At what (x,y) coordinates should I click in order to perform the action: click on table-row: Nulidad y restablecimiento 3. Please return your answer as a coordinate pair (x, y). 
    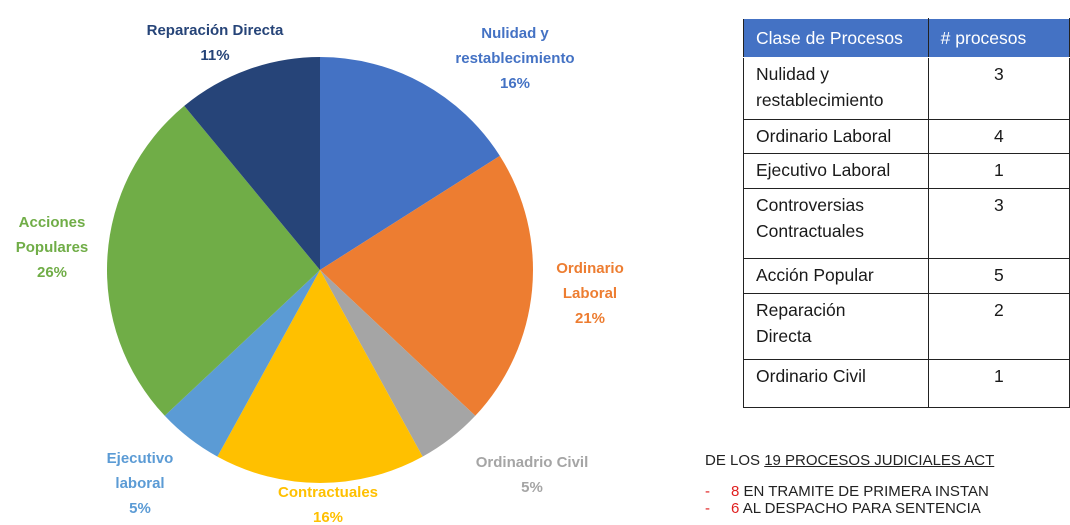
    Looking at the image, I should click on (906, 88).